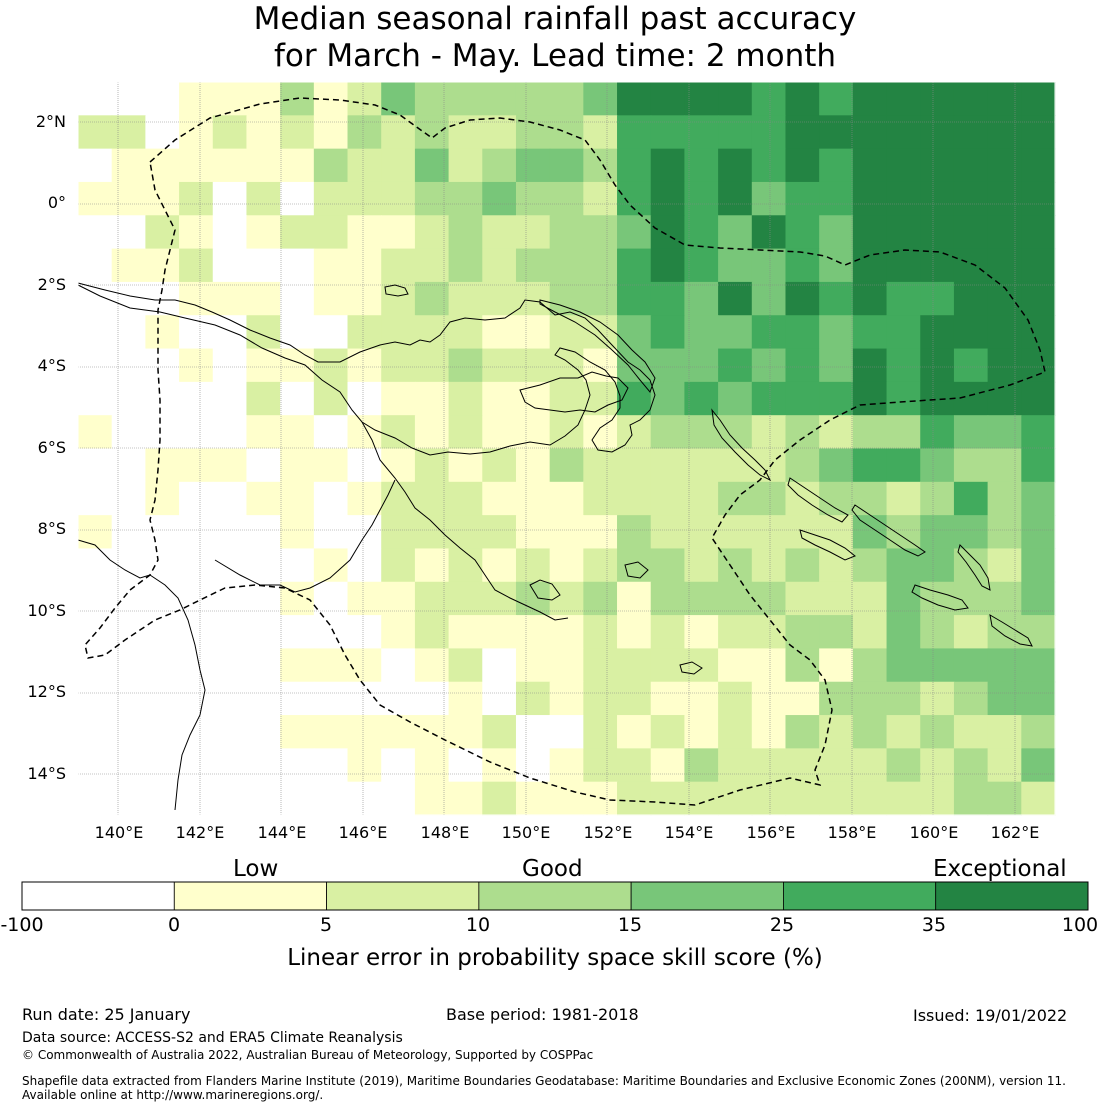  I want to click on colorbar-tick-25: 25, so click(782, 925).